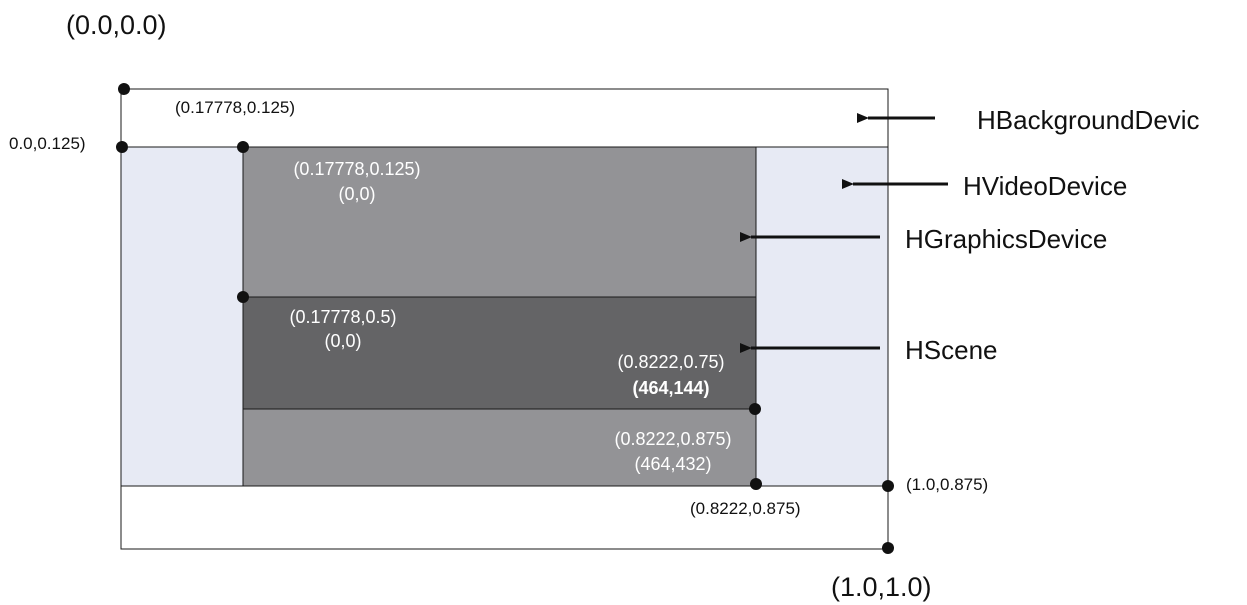 This screenshot has width=1247, height=605. I want to click on dot-graphics-top-left, so click(243, 147).